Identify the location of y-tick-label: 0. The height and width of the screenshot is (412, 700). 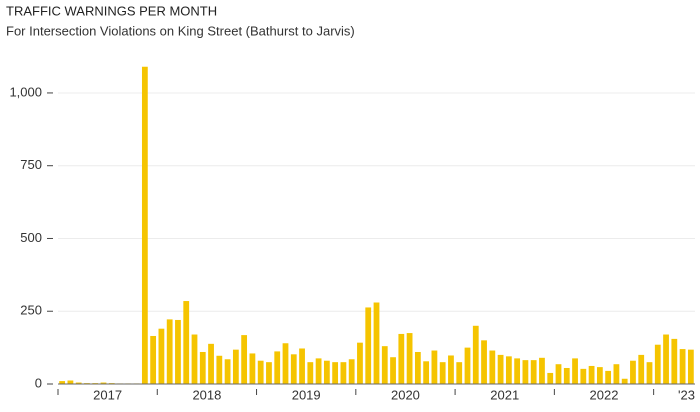
(38, 382).